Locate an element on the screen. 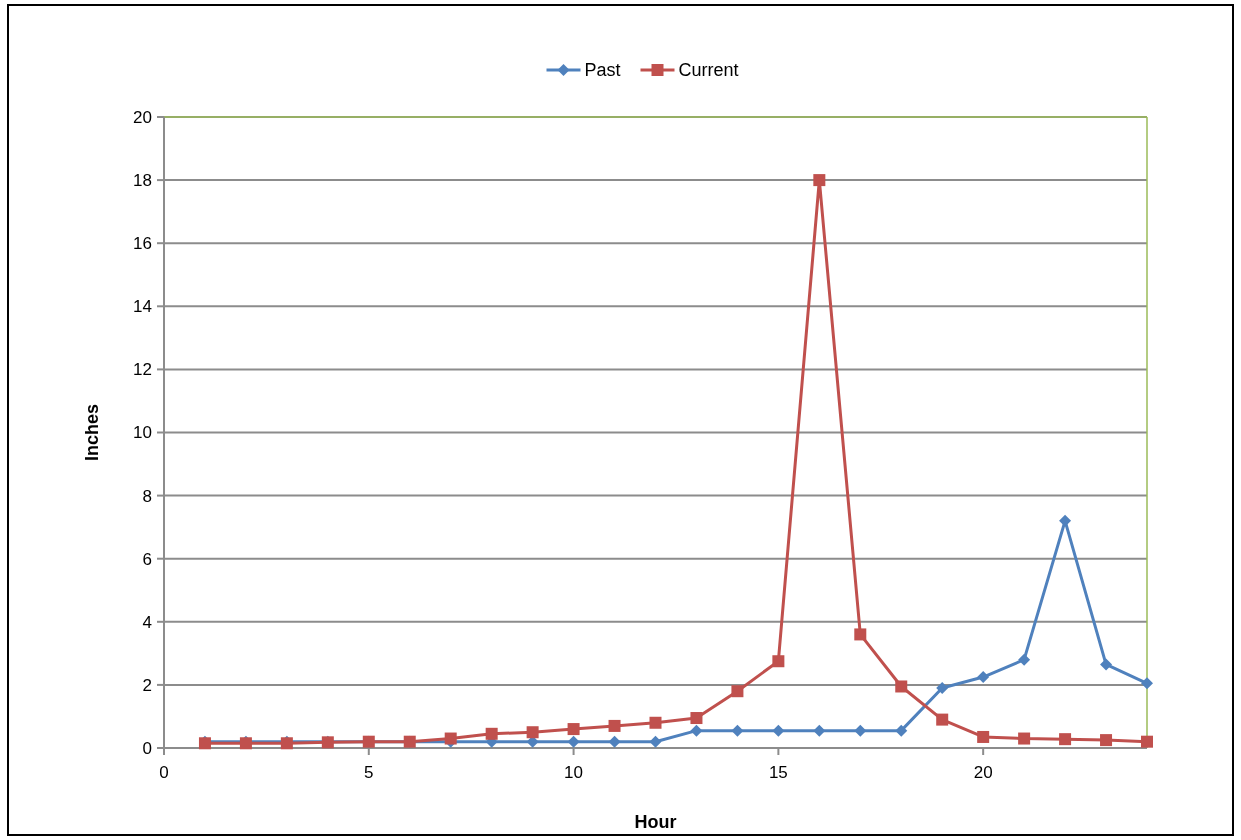 Image resolution: width=1241 pixels, height=840 pixels. y-tick-label: 14 is located at coordinates (142, 307).